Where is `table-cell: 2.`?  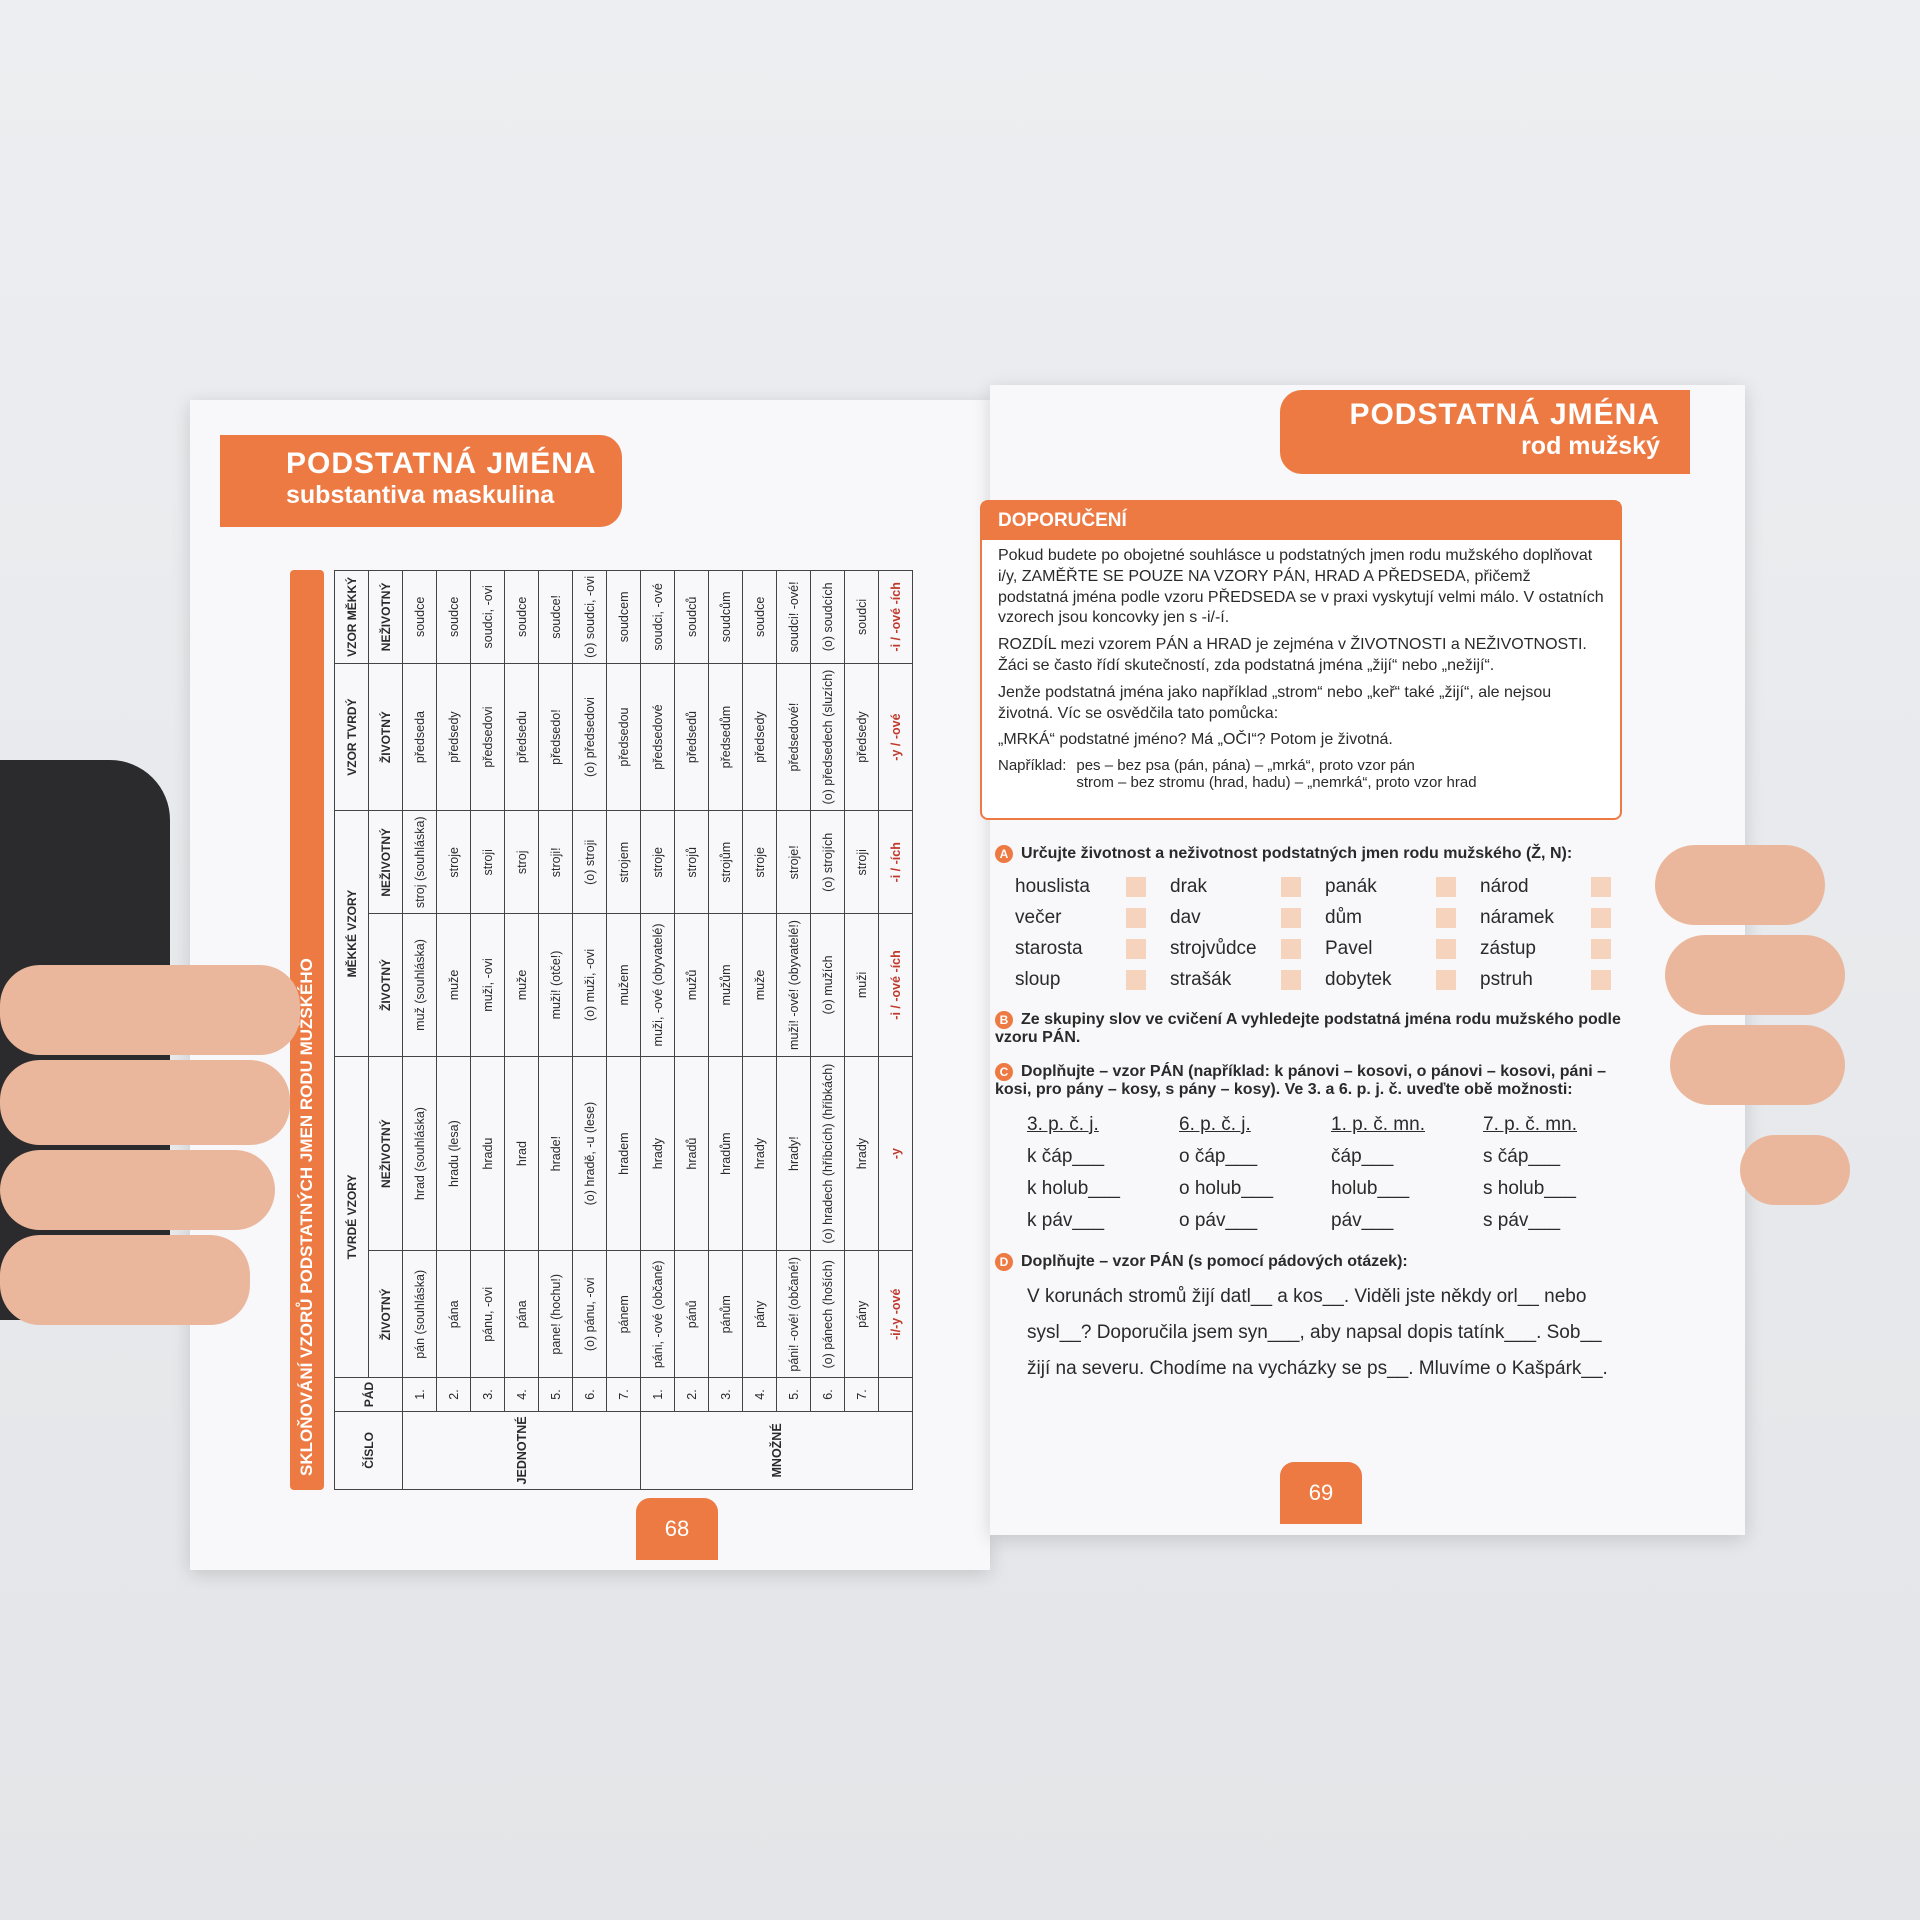
table-cell: 2. is located at coordinates (453, 1394).